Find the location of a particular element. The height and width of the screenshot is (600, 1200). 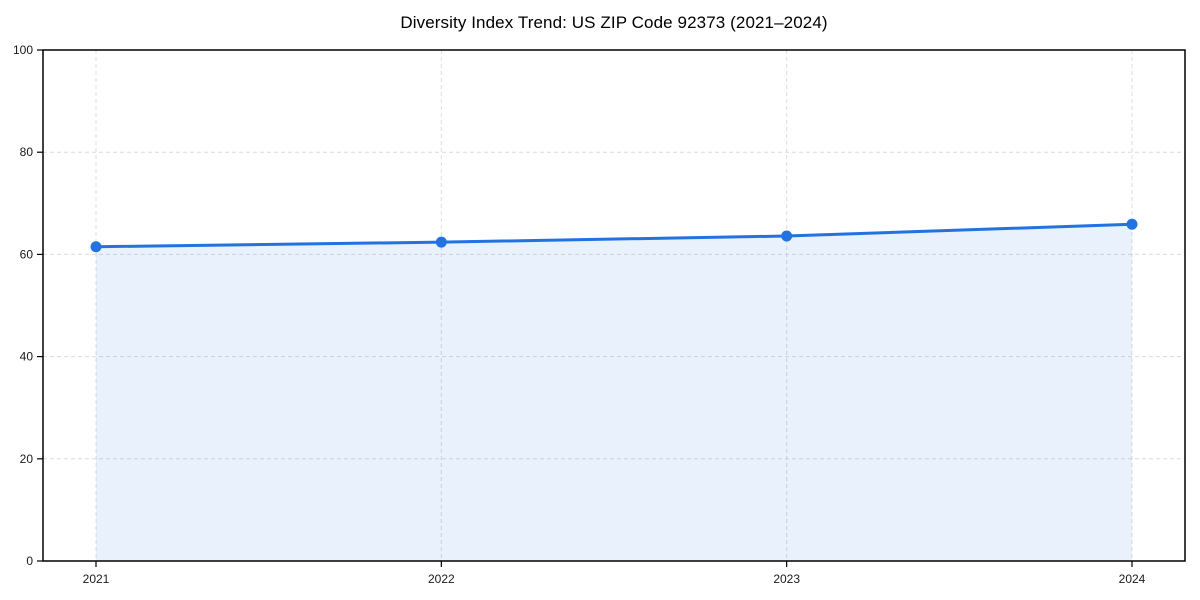

x-tick-label-2024: 2024 is located at coordinates (1132, 579).